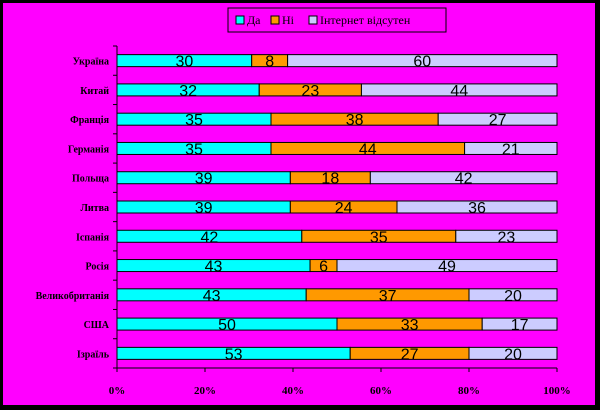 The image size is (600, 410). What do you see at coordinates (91, 62) in the screenshot?
I see `category-label-україна: Україна` at bounding box center [91, 62].